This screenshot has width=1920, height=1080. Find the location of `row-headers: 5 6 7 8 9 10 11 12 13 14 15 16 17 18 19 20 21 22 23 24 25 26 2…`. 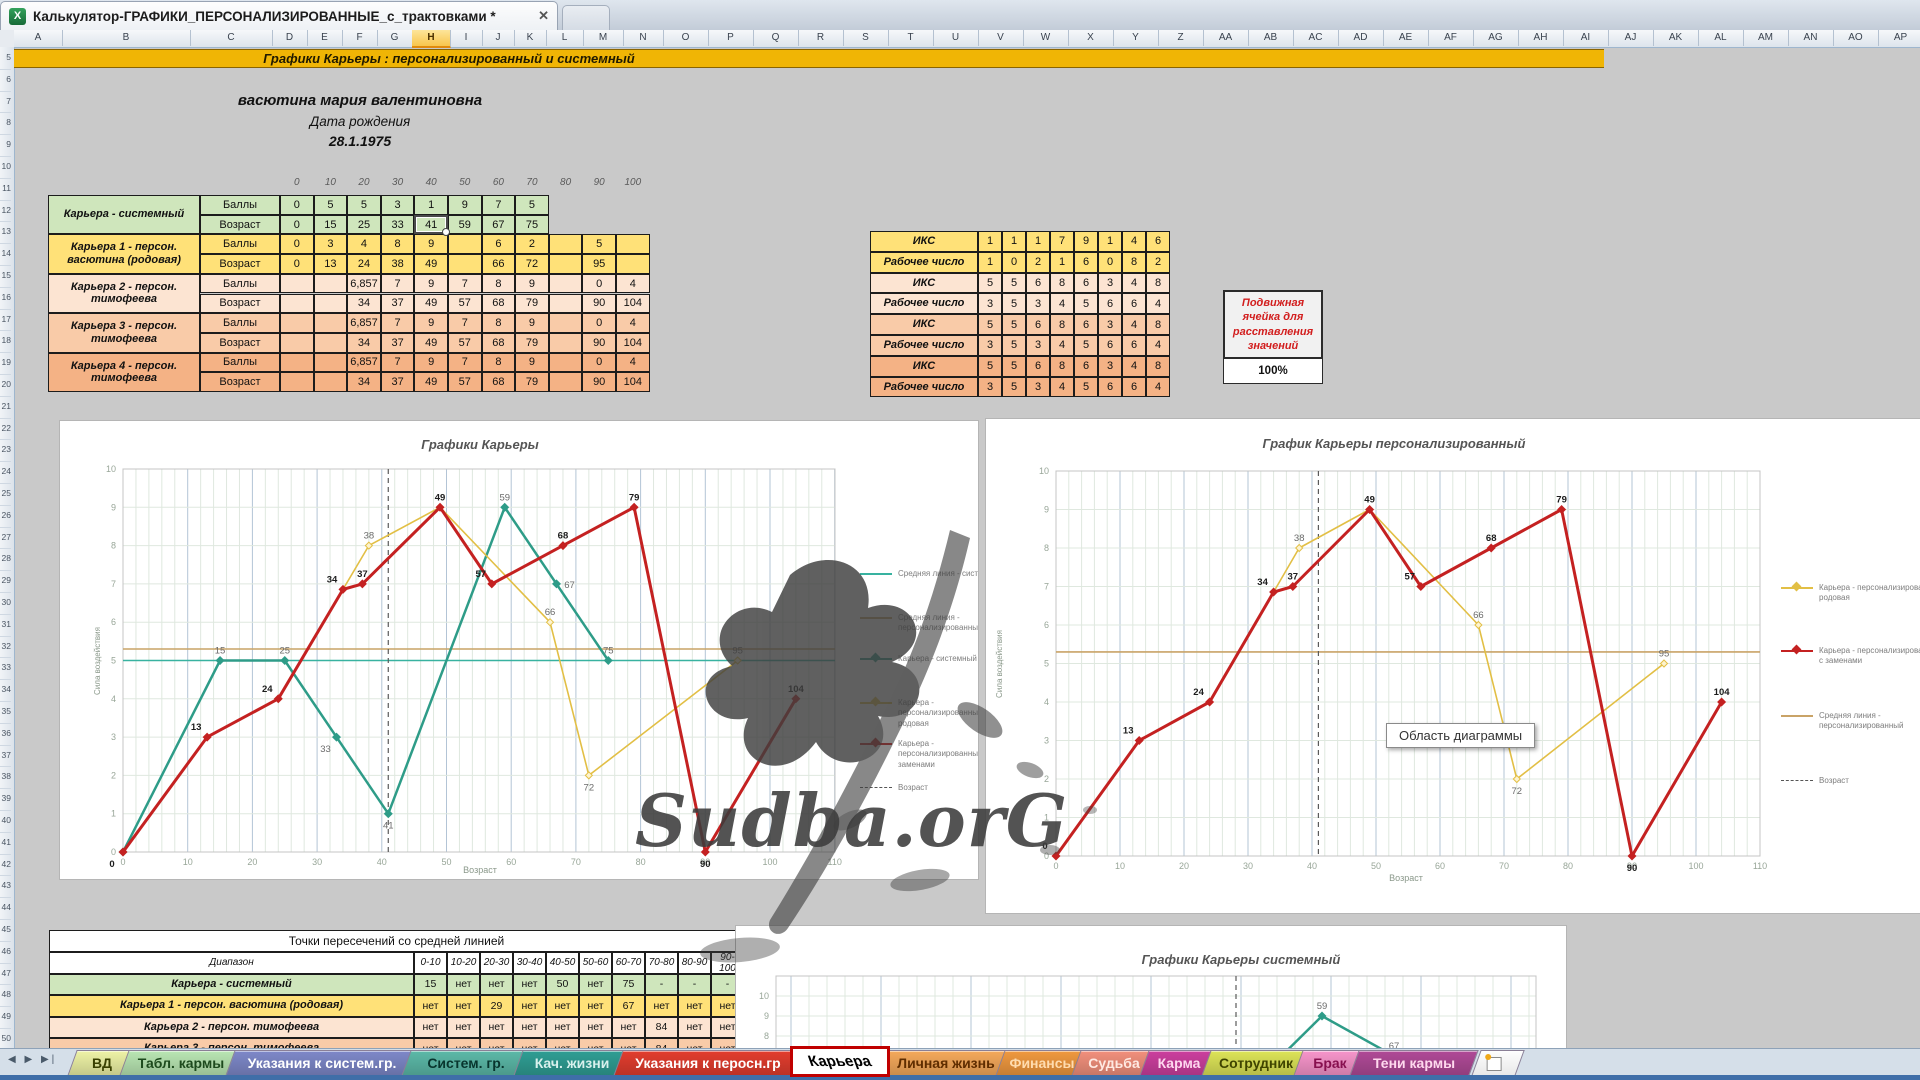

row-headers: 5 6 7 8 9 10 11 12 13 14 15 16 17 18 19 20 21 22 23 24 25 26 2… is located at coordinates (7, 547).